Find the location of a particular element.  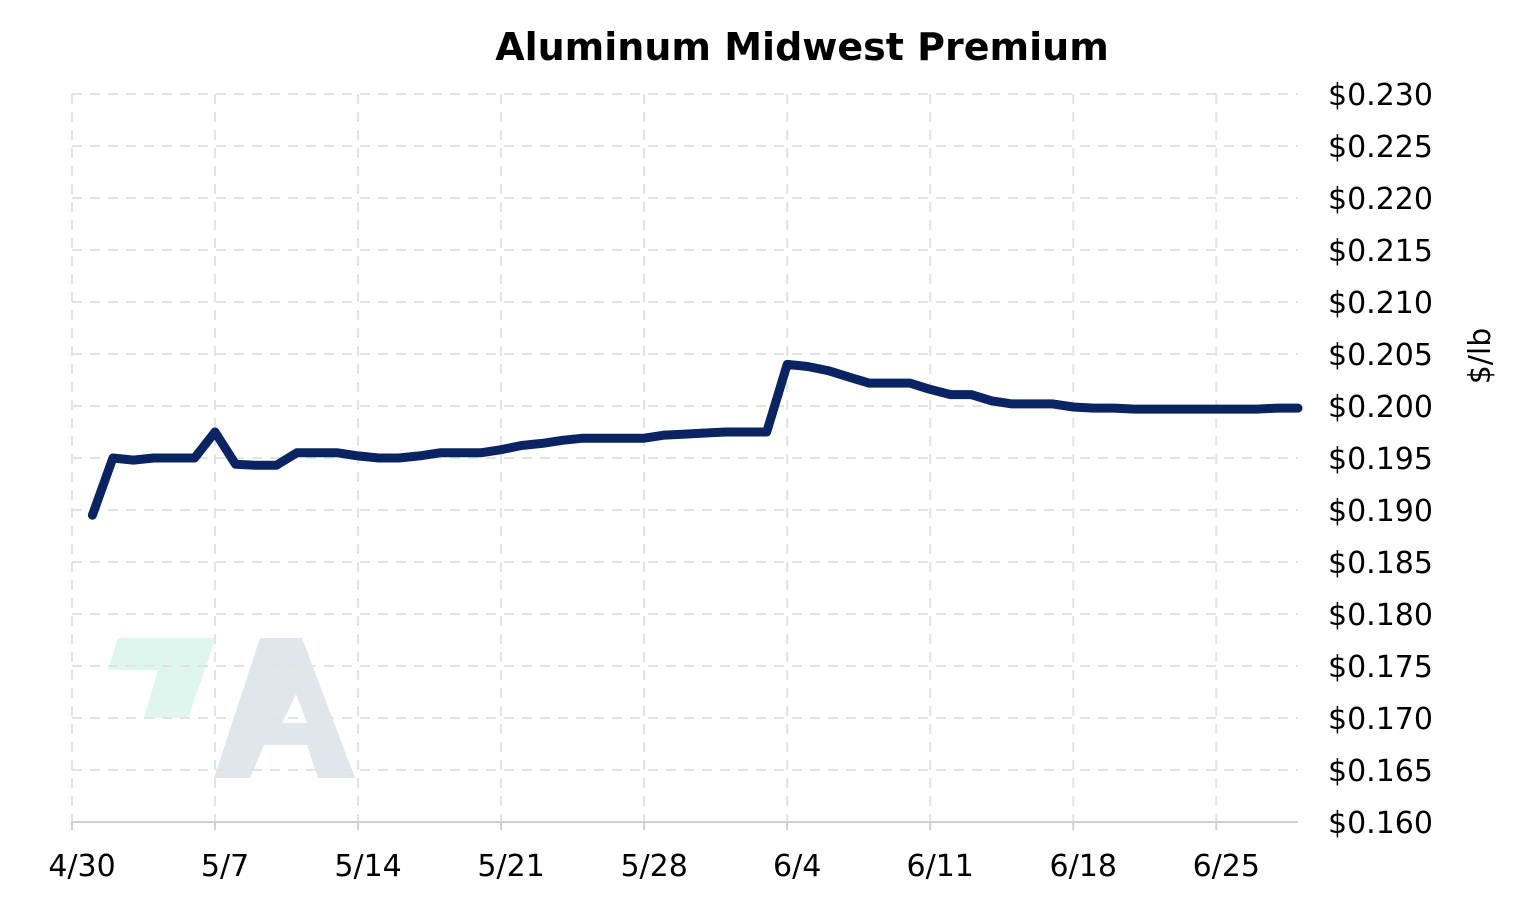

watermark-logo is located at coordinates (231, 708).